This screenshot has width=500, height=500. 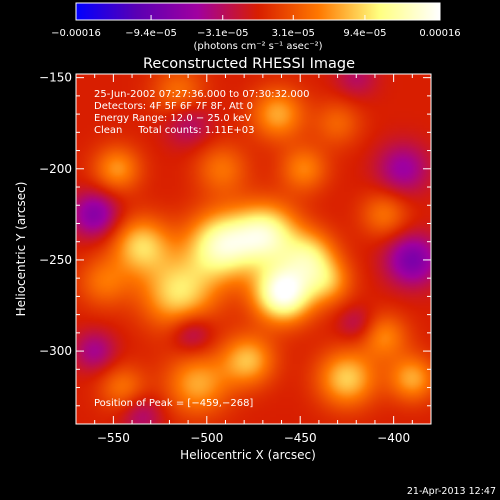 What do you see at coordinates (113, 438) in the screenshot?
I see `x-tick-label: −550` at bounding box center [113, 438].